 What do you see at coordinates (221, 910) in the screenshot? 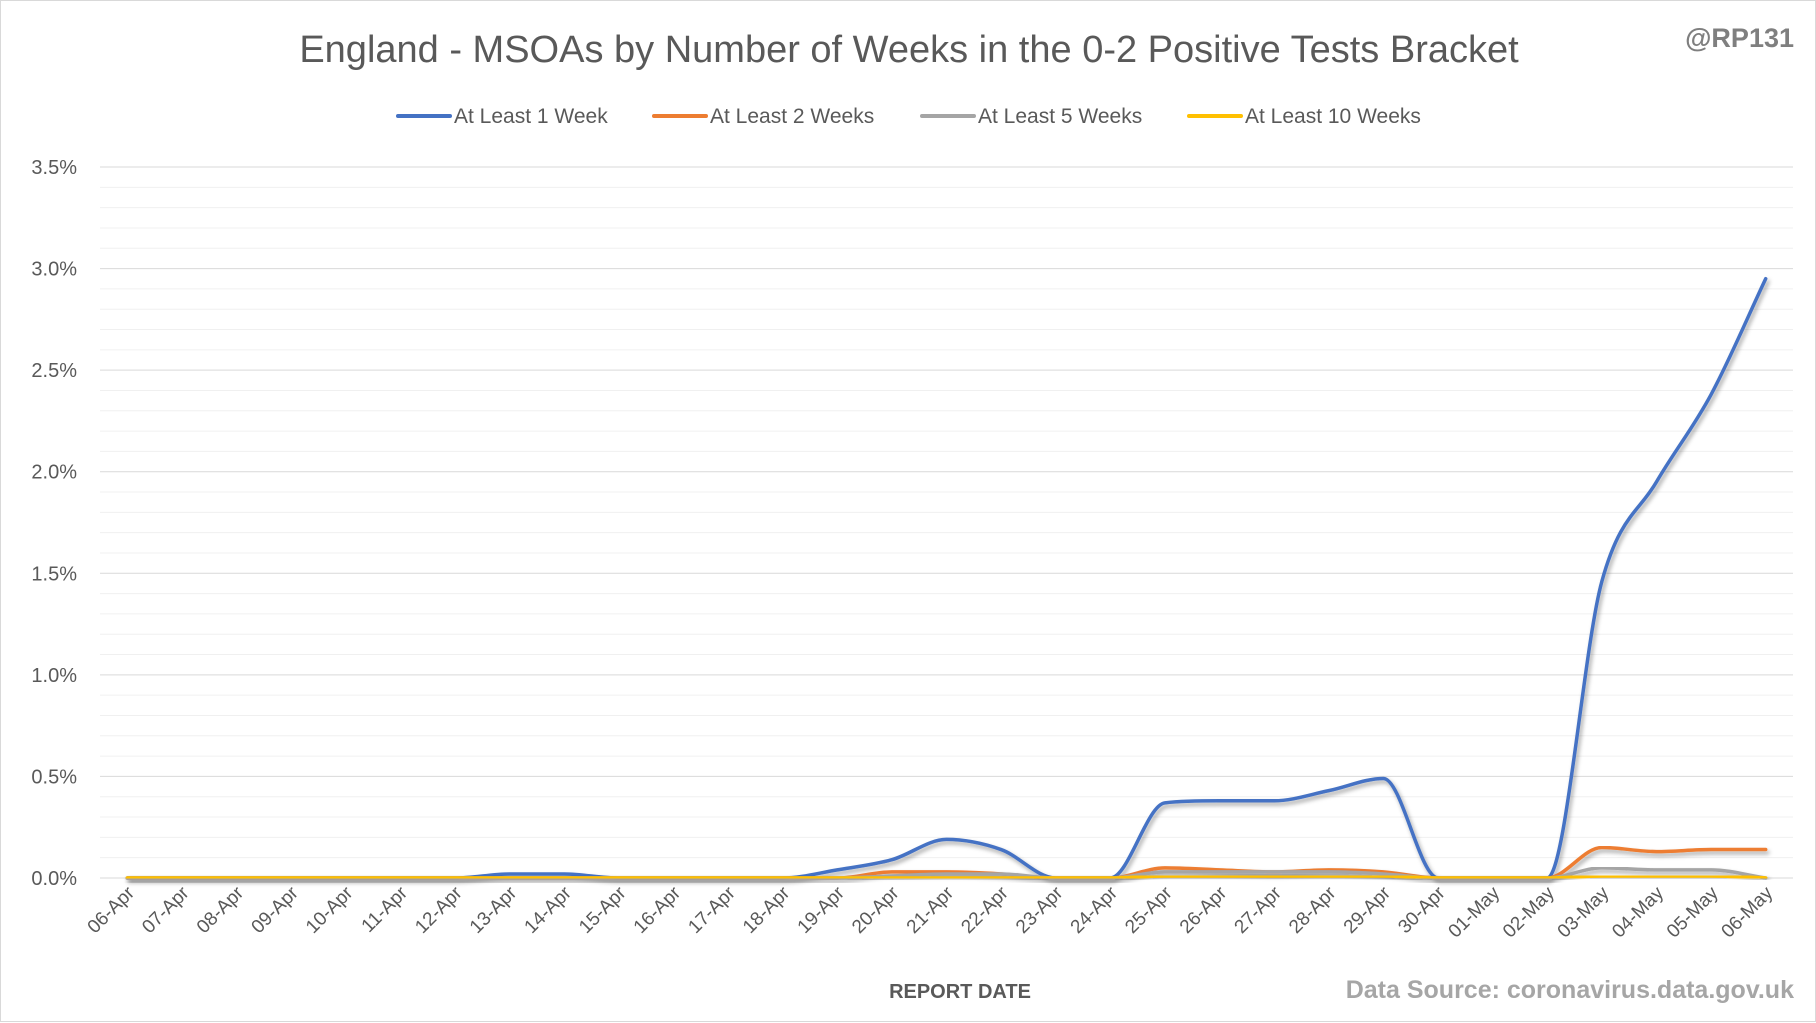
I see `x-tick-label: 08-Apr` at bounding box center [221, 910].